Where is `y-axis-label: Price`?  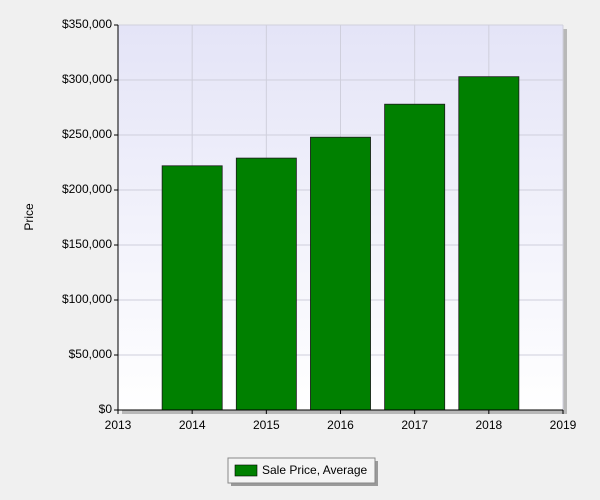
y-axis-label: Price is located at coordinates (29, 217).